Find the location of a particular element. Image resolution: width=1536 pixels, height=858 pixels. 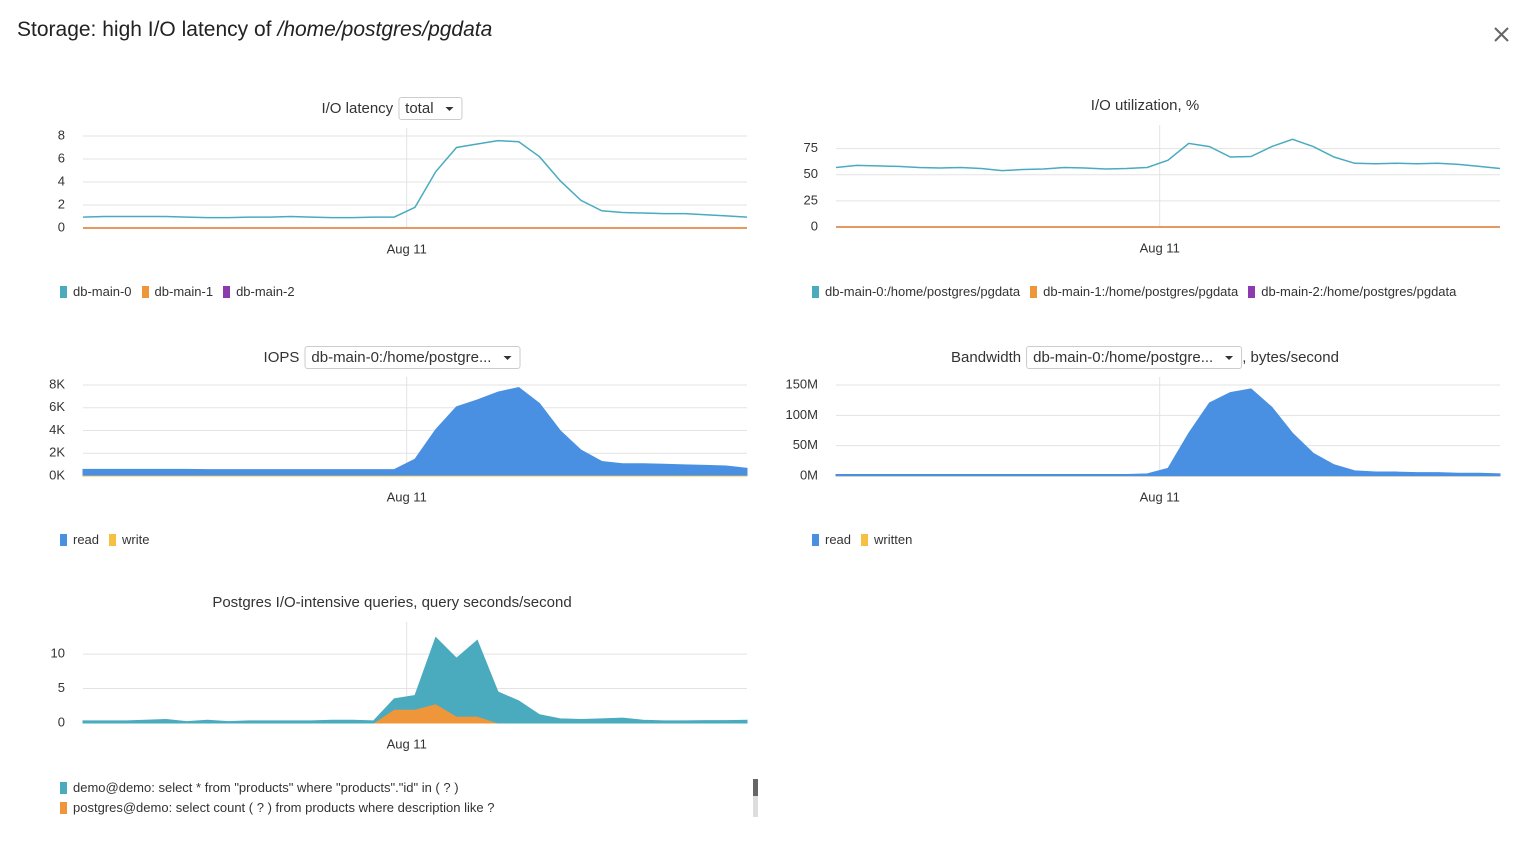

y-tick-label: 10 is located at coordinates (58, 653).